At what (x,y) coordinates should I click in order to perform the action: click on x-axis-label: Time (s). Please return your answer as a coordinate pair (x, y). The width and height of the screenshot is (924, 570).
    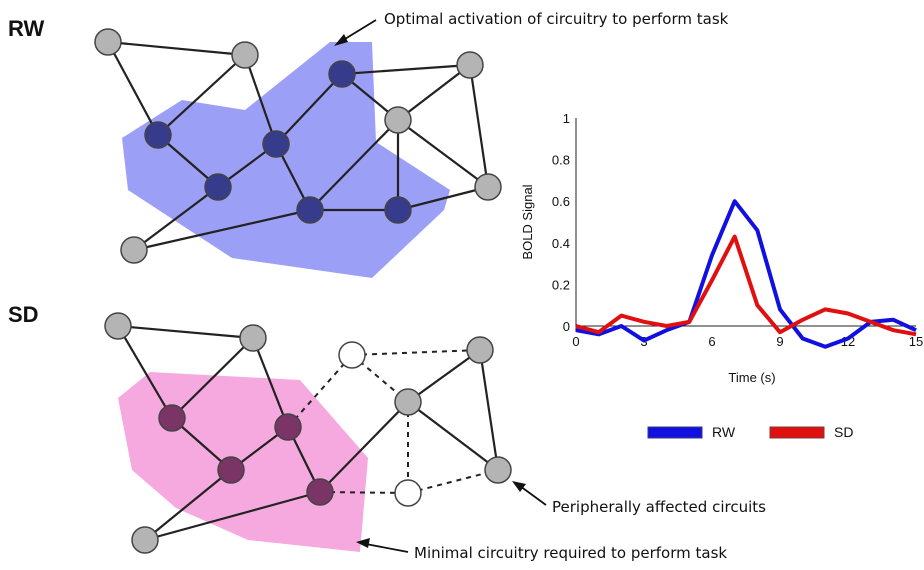
    Looking at the image, I should click on (751, 377).